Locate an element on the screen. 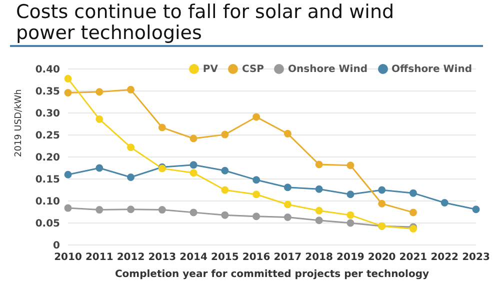 This screenshot has height=281, width=498. x-tick-label: 2018 is located at coordinates (319, 258).